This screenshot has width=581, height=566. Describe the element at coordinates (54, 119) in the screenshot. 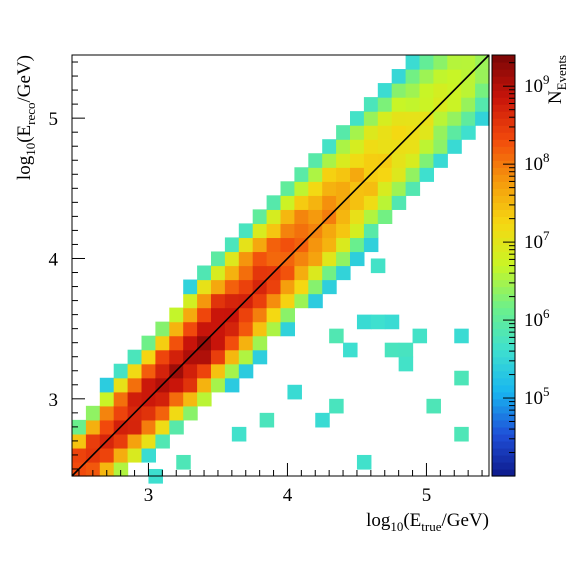

I see `y-tick-label: 5` at that location.